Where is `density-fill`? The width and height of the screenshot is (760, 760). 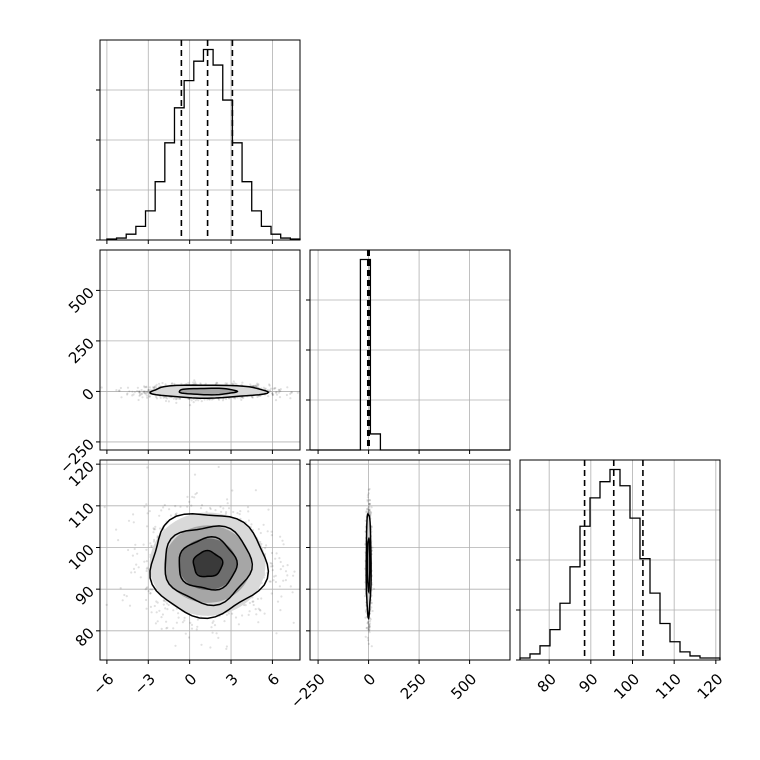
density-fill is located at coordinates (207, 391).